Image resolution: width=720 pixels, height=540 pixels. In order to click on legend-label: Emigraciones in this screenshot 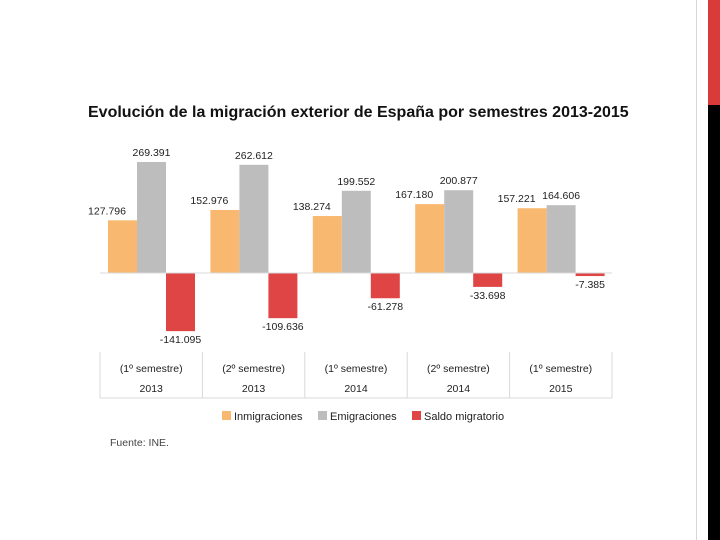, I will do `click(363, 417)`.